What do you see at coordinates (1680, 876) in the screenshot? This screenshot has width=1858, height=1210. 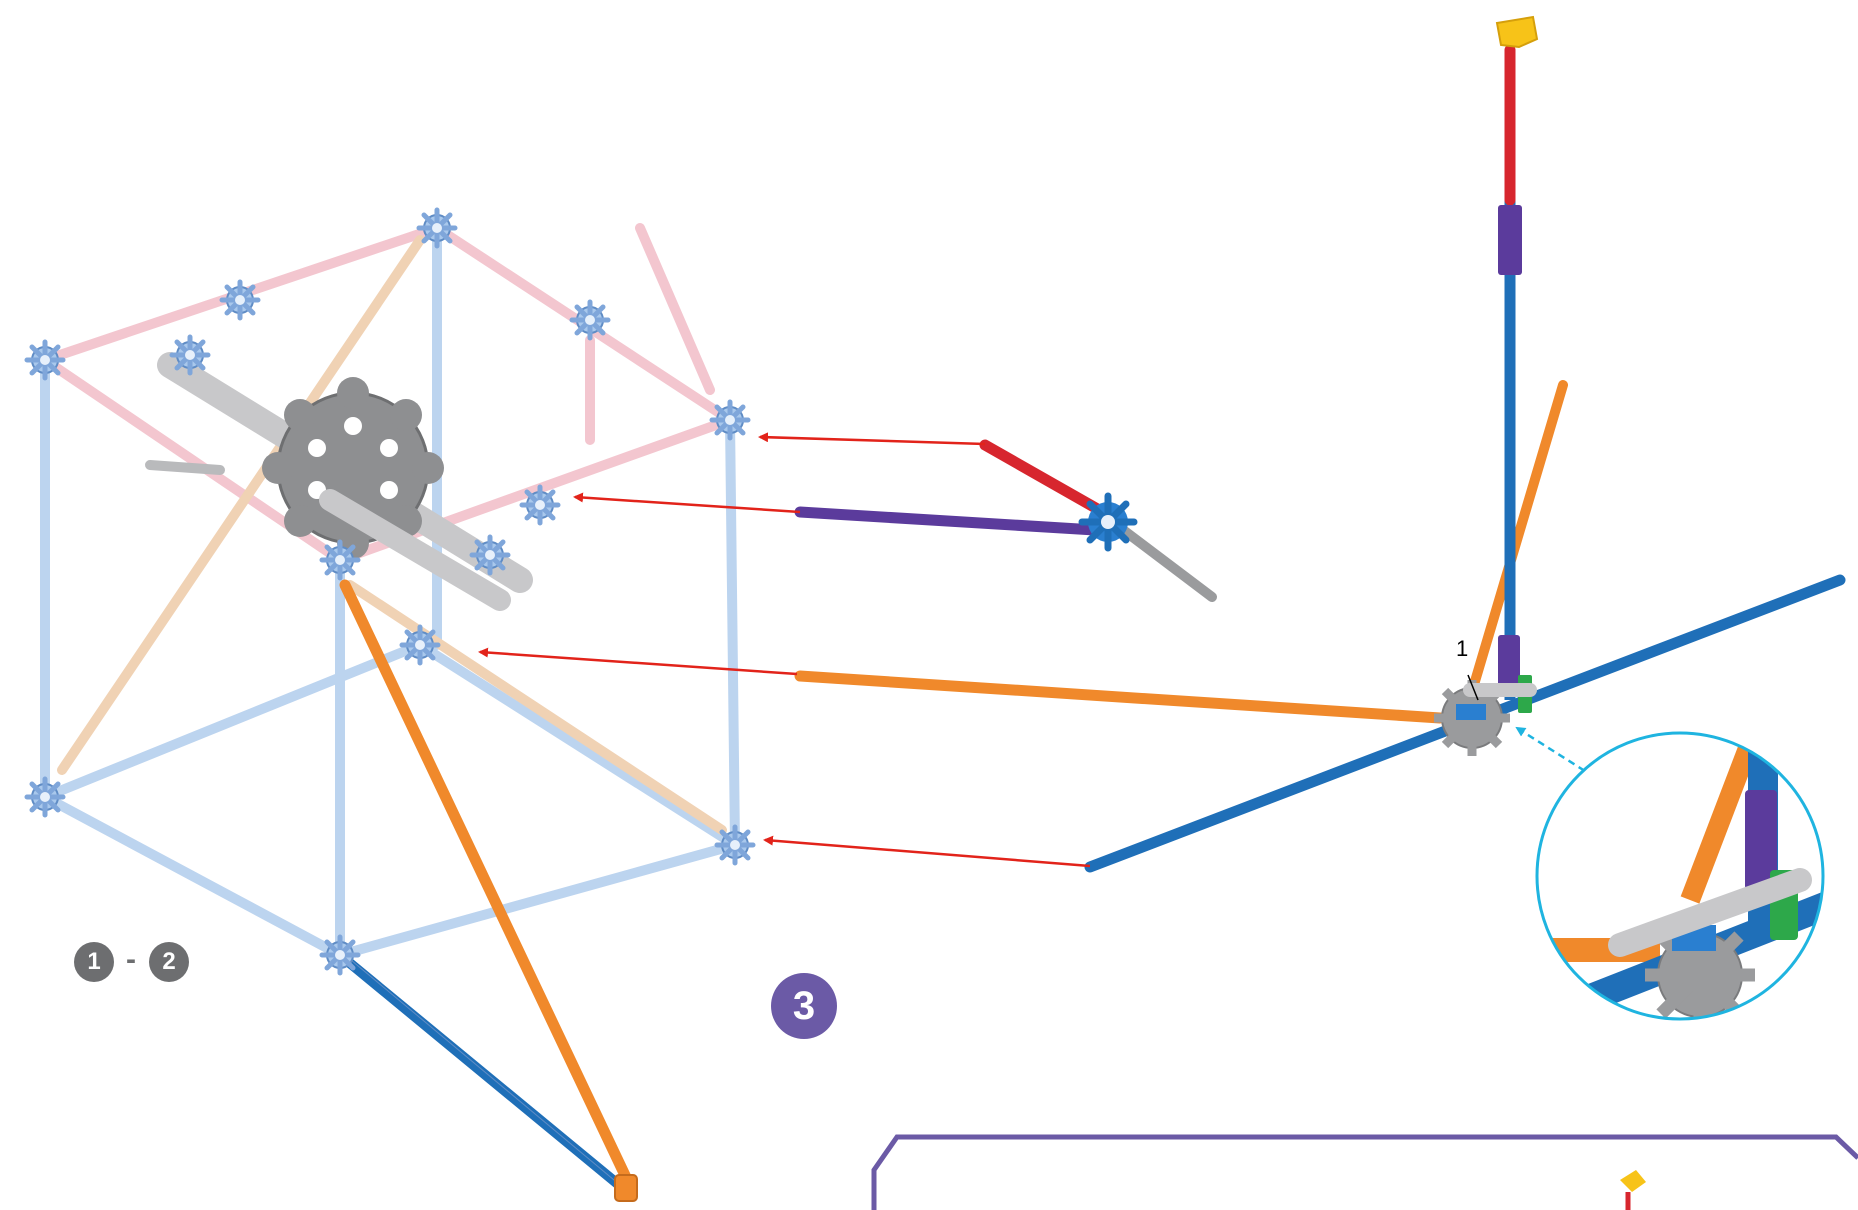 I see `zoom-detail` at bounding box center [1680, 876].